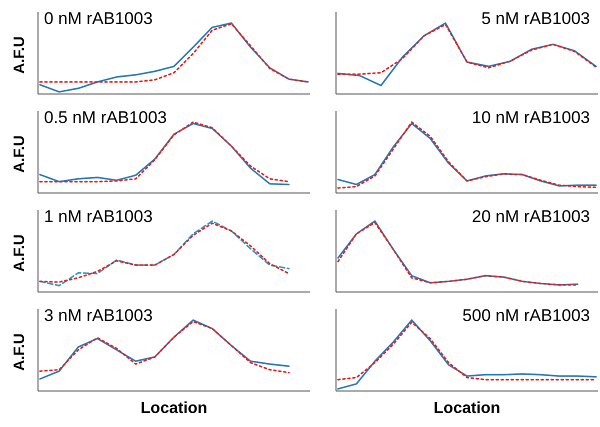 The height and width of the screenshot is (427, 600). What do you see at coordinates (526, 315) in the screenshot?
I see `chart-title: 500 nM rAB1003` at bounding box center [526, 315].